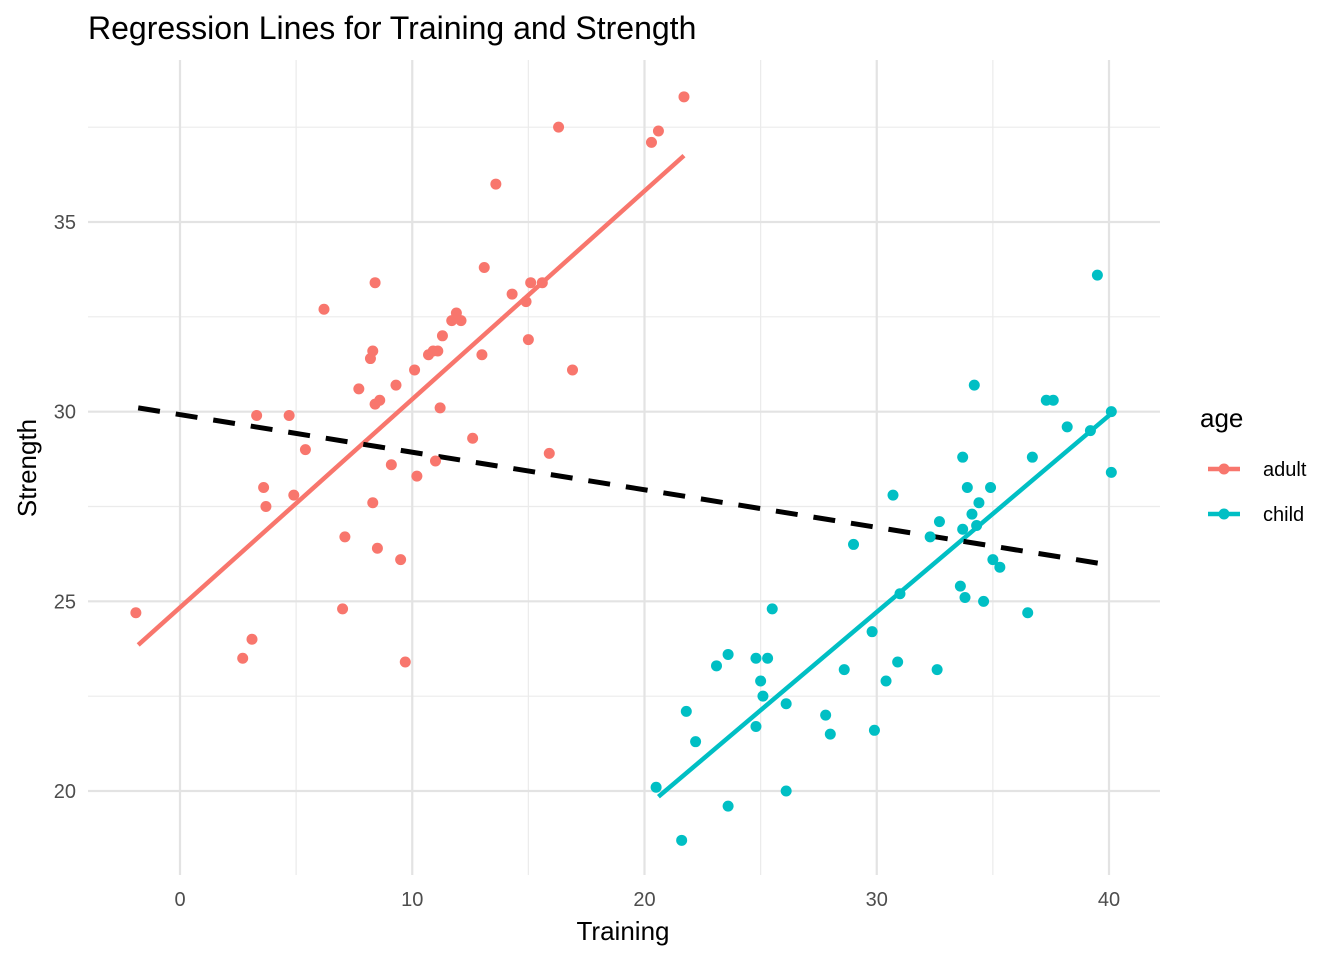 This screenshot has height=960, width=1344. Describe the element at coordinates (1221, 418) in the screenshot. I see `legend-title: age` at that location.